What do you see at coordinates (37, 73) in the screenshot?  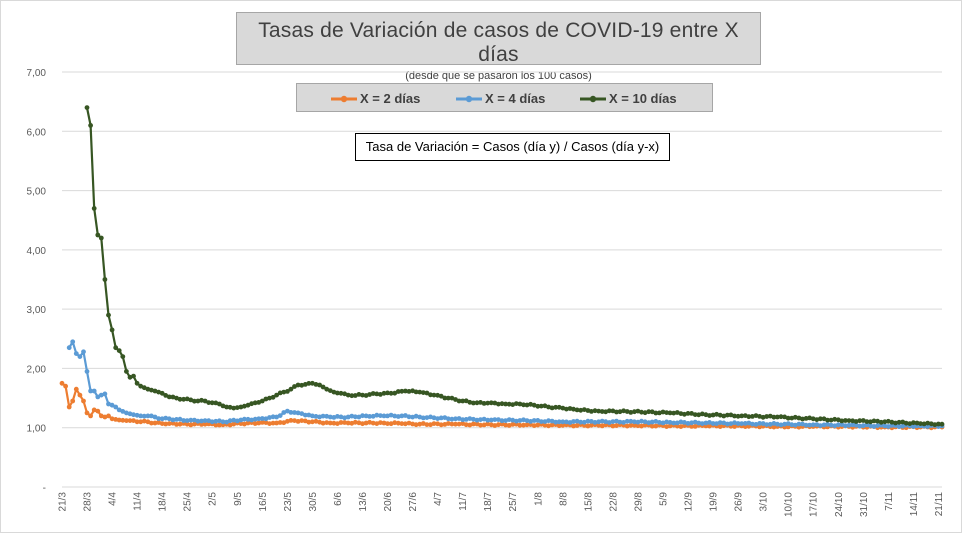 I see `y-tick-label: 7,00` at bounding box center [37, 73].